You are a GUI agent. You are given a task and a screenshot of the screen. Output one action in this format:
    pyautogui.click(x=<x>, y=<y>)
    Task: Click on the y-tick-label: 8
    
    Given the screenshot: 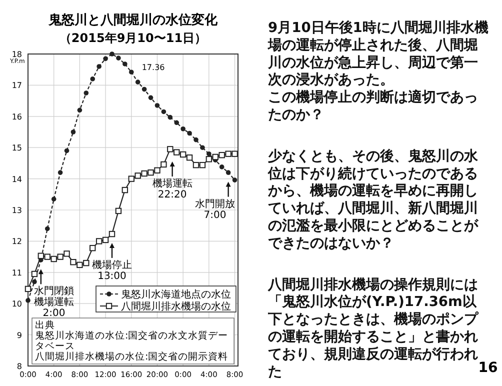 What is the action you would take?
    pyautogui.click(x=19, y=366)
    